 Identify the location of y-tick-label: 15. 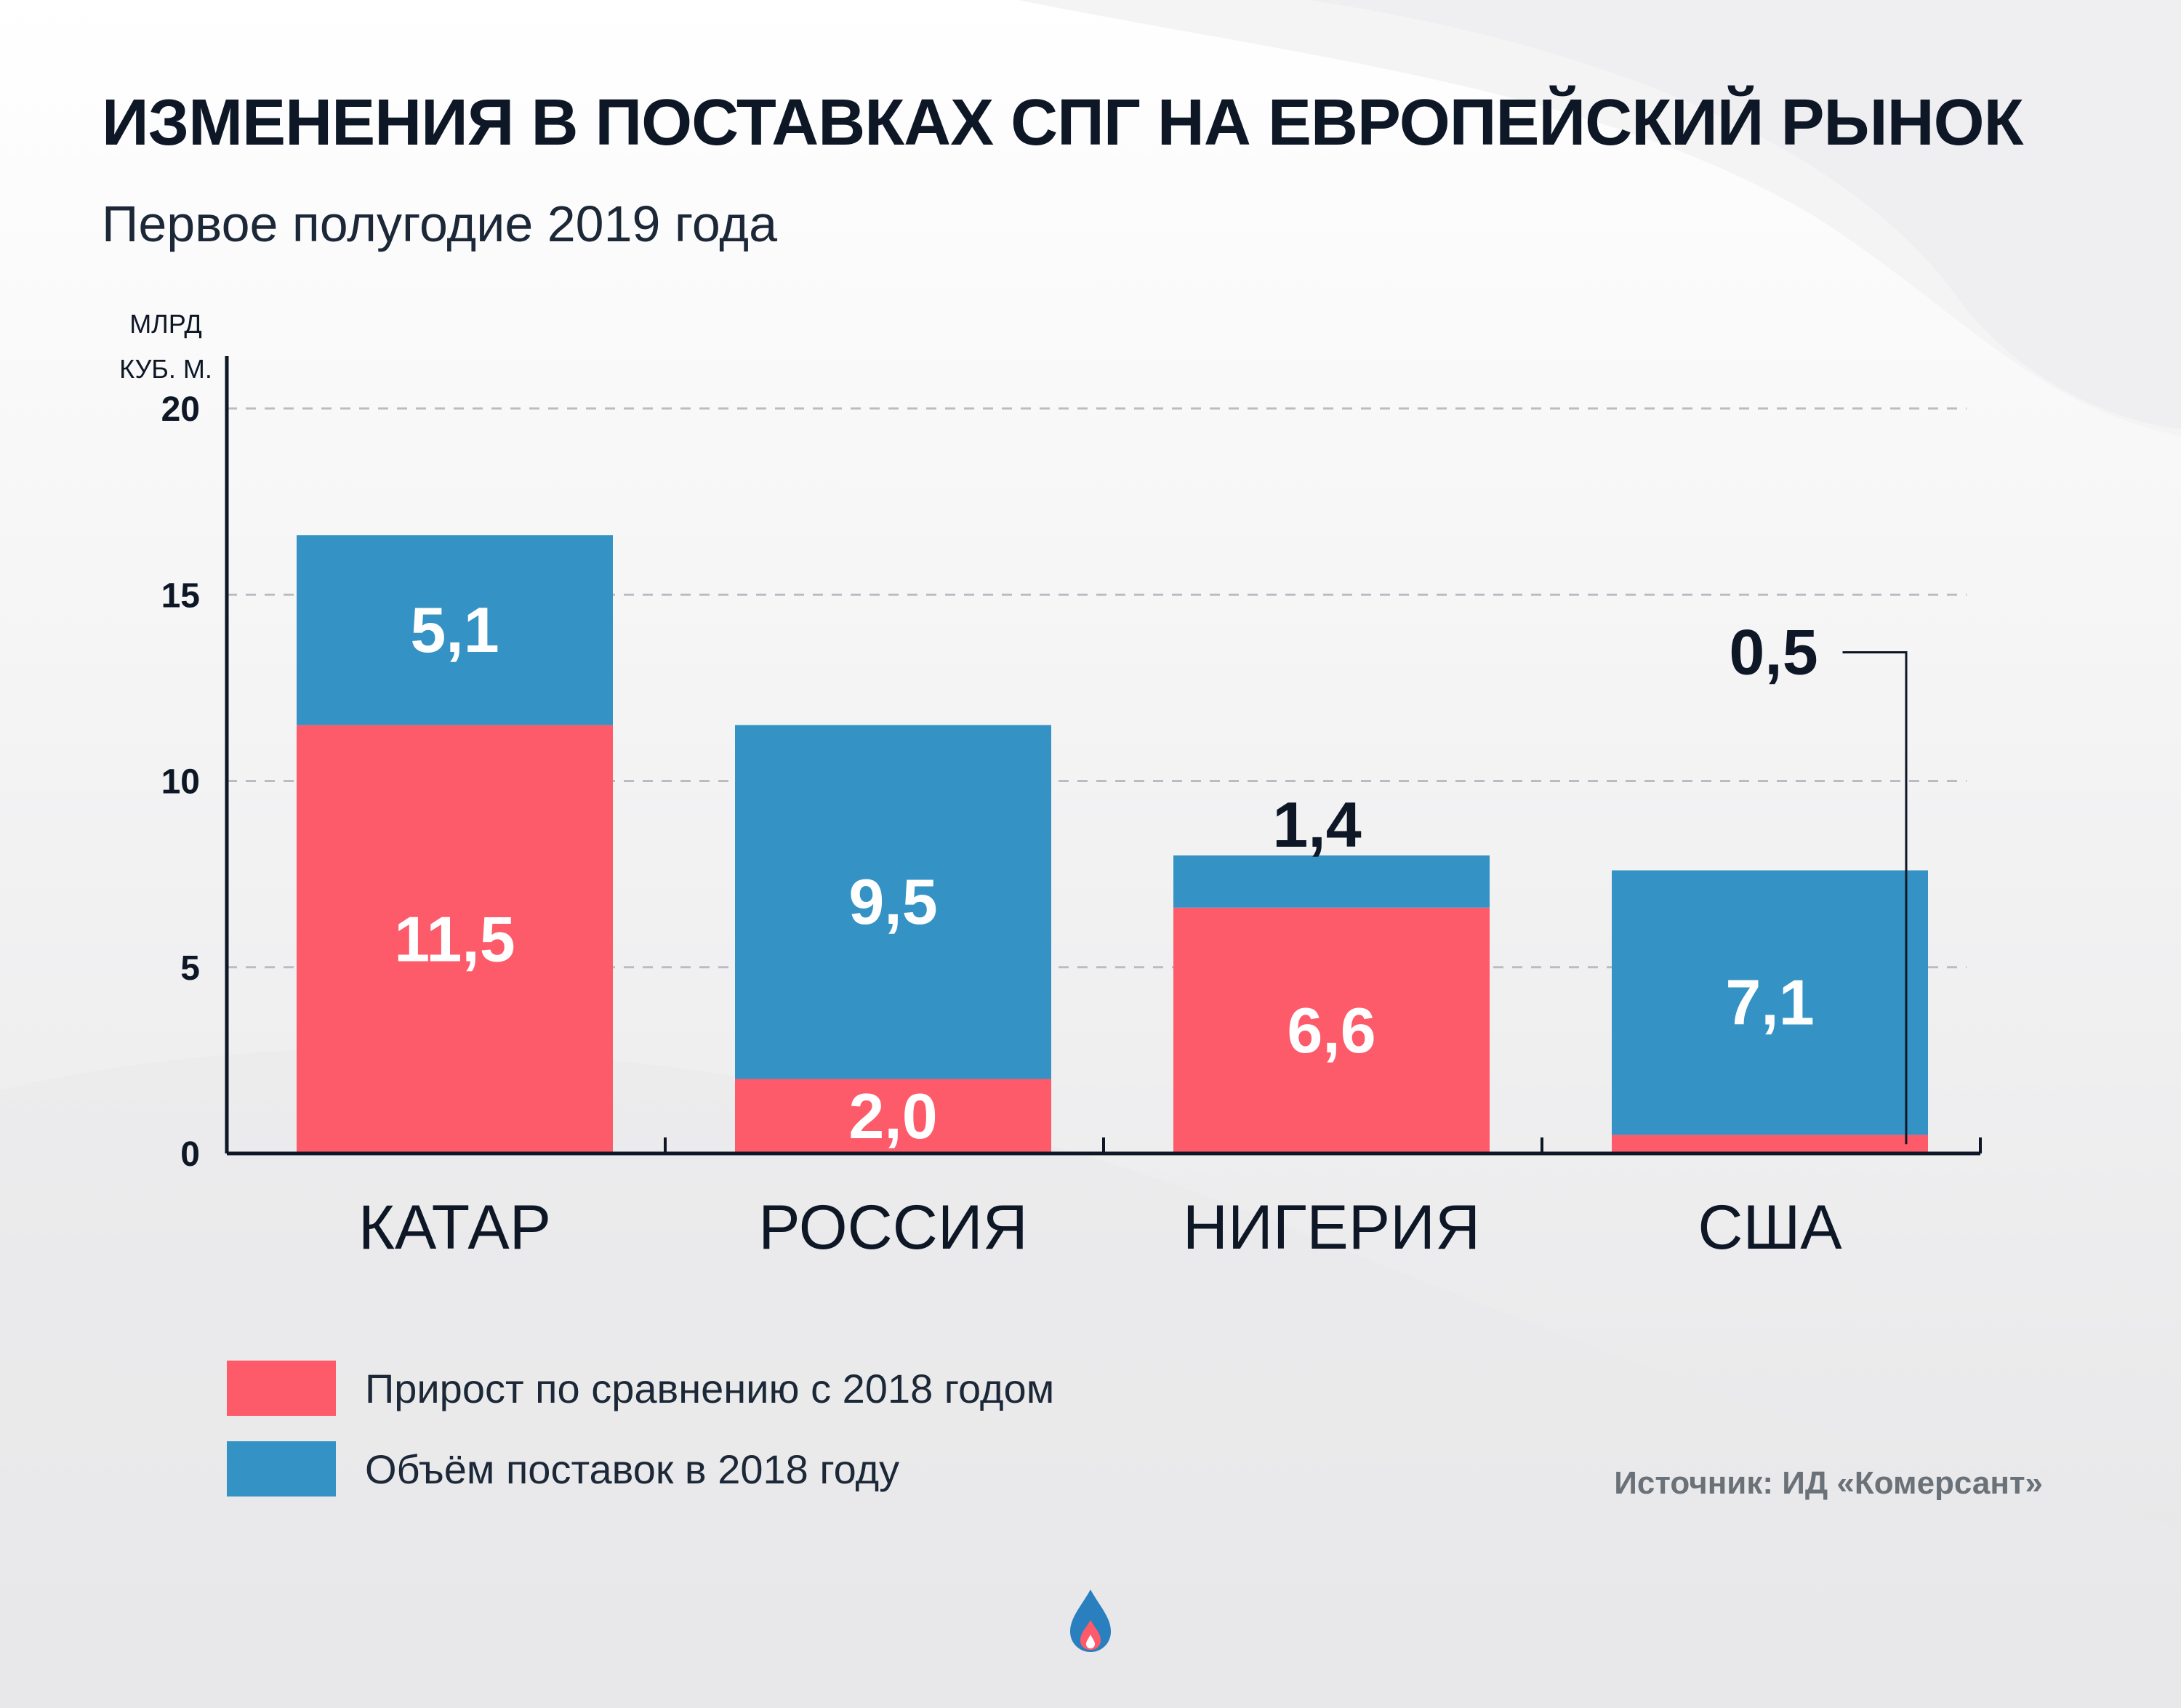
(180, 596).